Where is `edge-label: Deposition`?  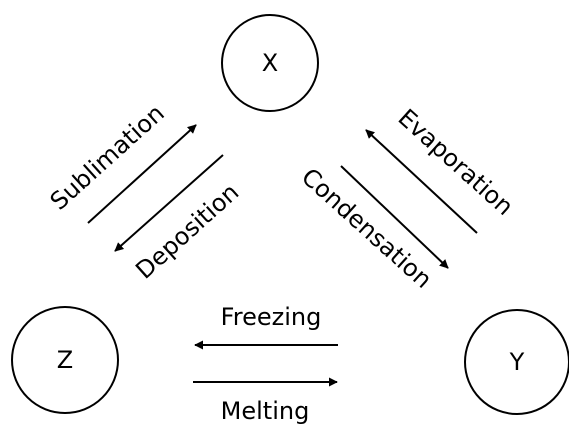 edge-label: Deposition is located at coordinates (187, 231).